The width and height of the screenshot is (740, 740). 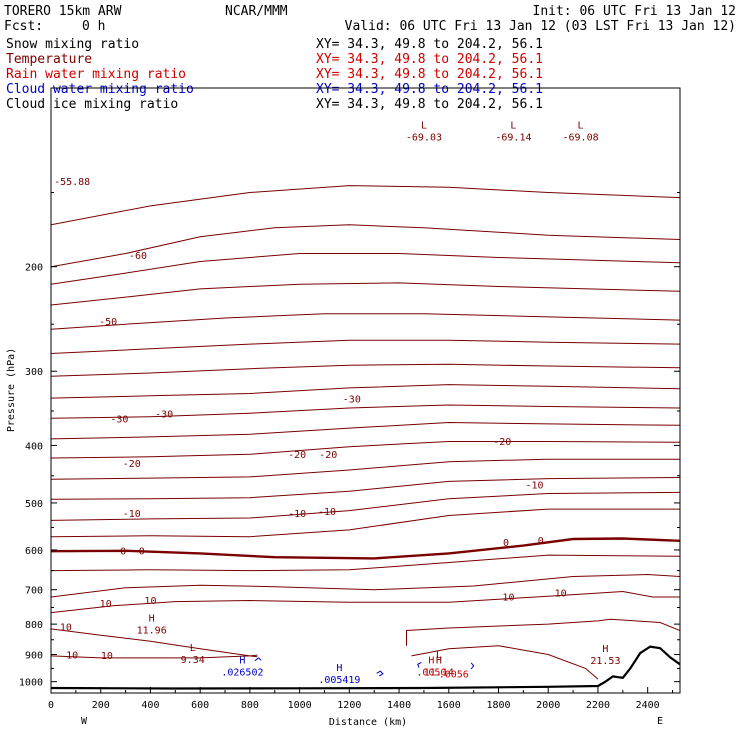 I want to click on extremum-value: -69.14, so click(x=513, y=137).